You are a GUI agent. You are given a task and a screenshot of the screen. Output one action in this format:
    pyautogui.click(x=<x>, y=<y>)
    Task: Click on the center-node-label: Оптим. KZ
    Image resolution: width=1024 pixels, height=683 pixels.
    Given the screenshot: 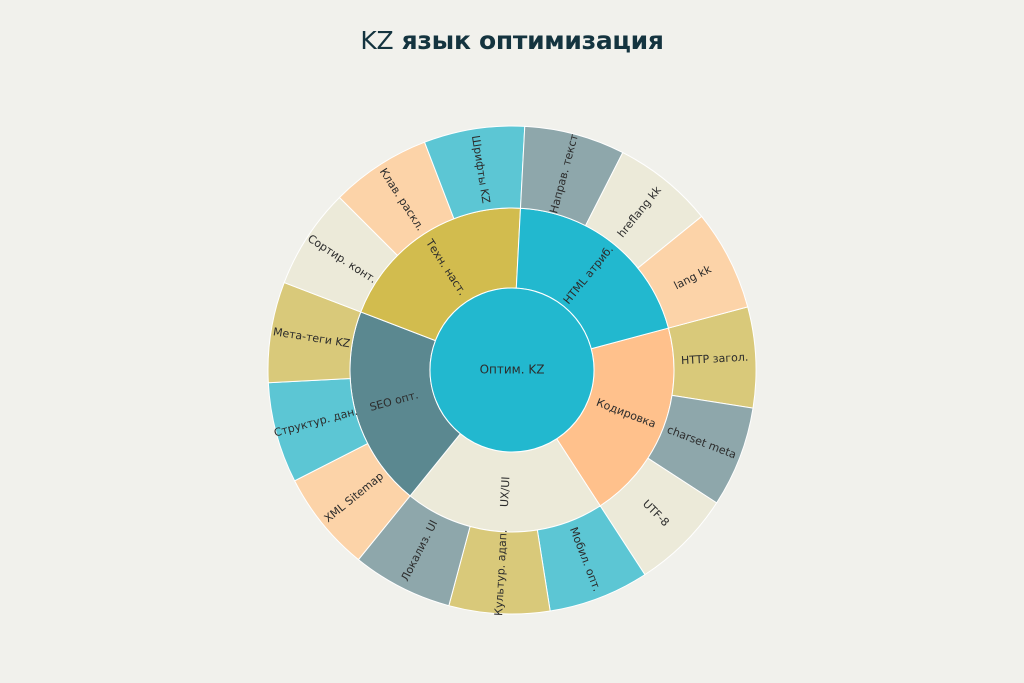 What is the action you would take?
    pyautogui.click(x=512, y=370)
    